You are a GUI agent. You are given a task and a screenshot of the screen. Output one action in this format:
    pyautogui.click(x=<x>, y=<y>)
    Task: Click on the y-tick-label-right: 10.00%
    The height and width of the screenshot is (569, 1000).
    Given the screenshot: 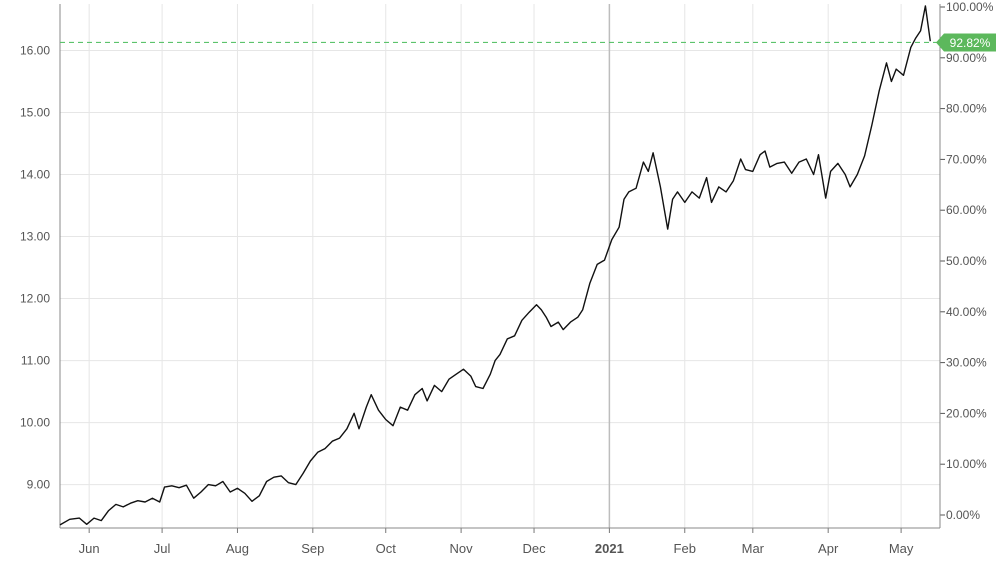 What is the action you would take?
    pyautogui.click(x=966, y=464)
    